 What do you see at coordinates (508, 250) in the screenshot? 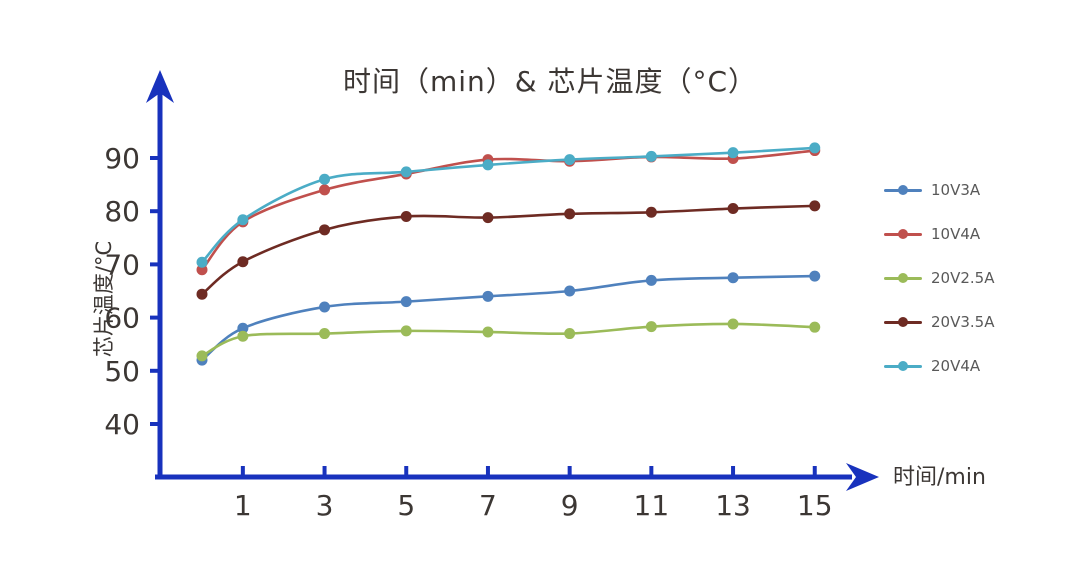
I see `series-line-20V3.5A` at bounding box center [508, 250].